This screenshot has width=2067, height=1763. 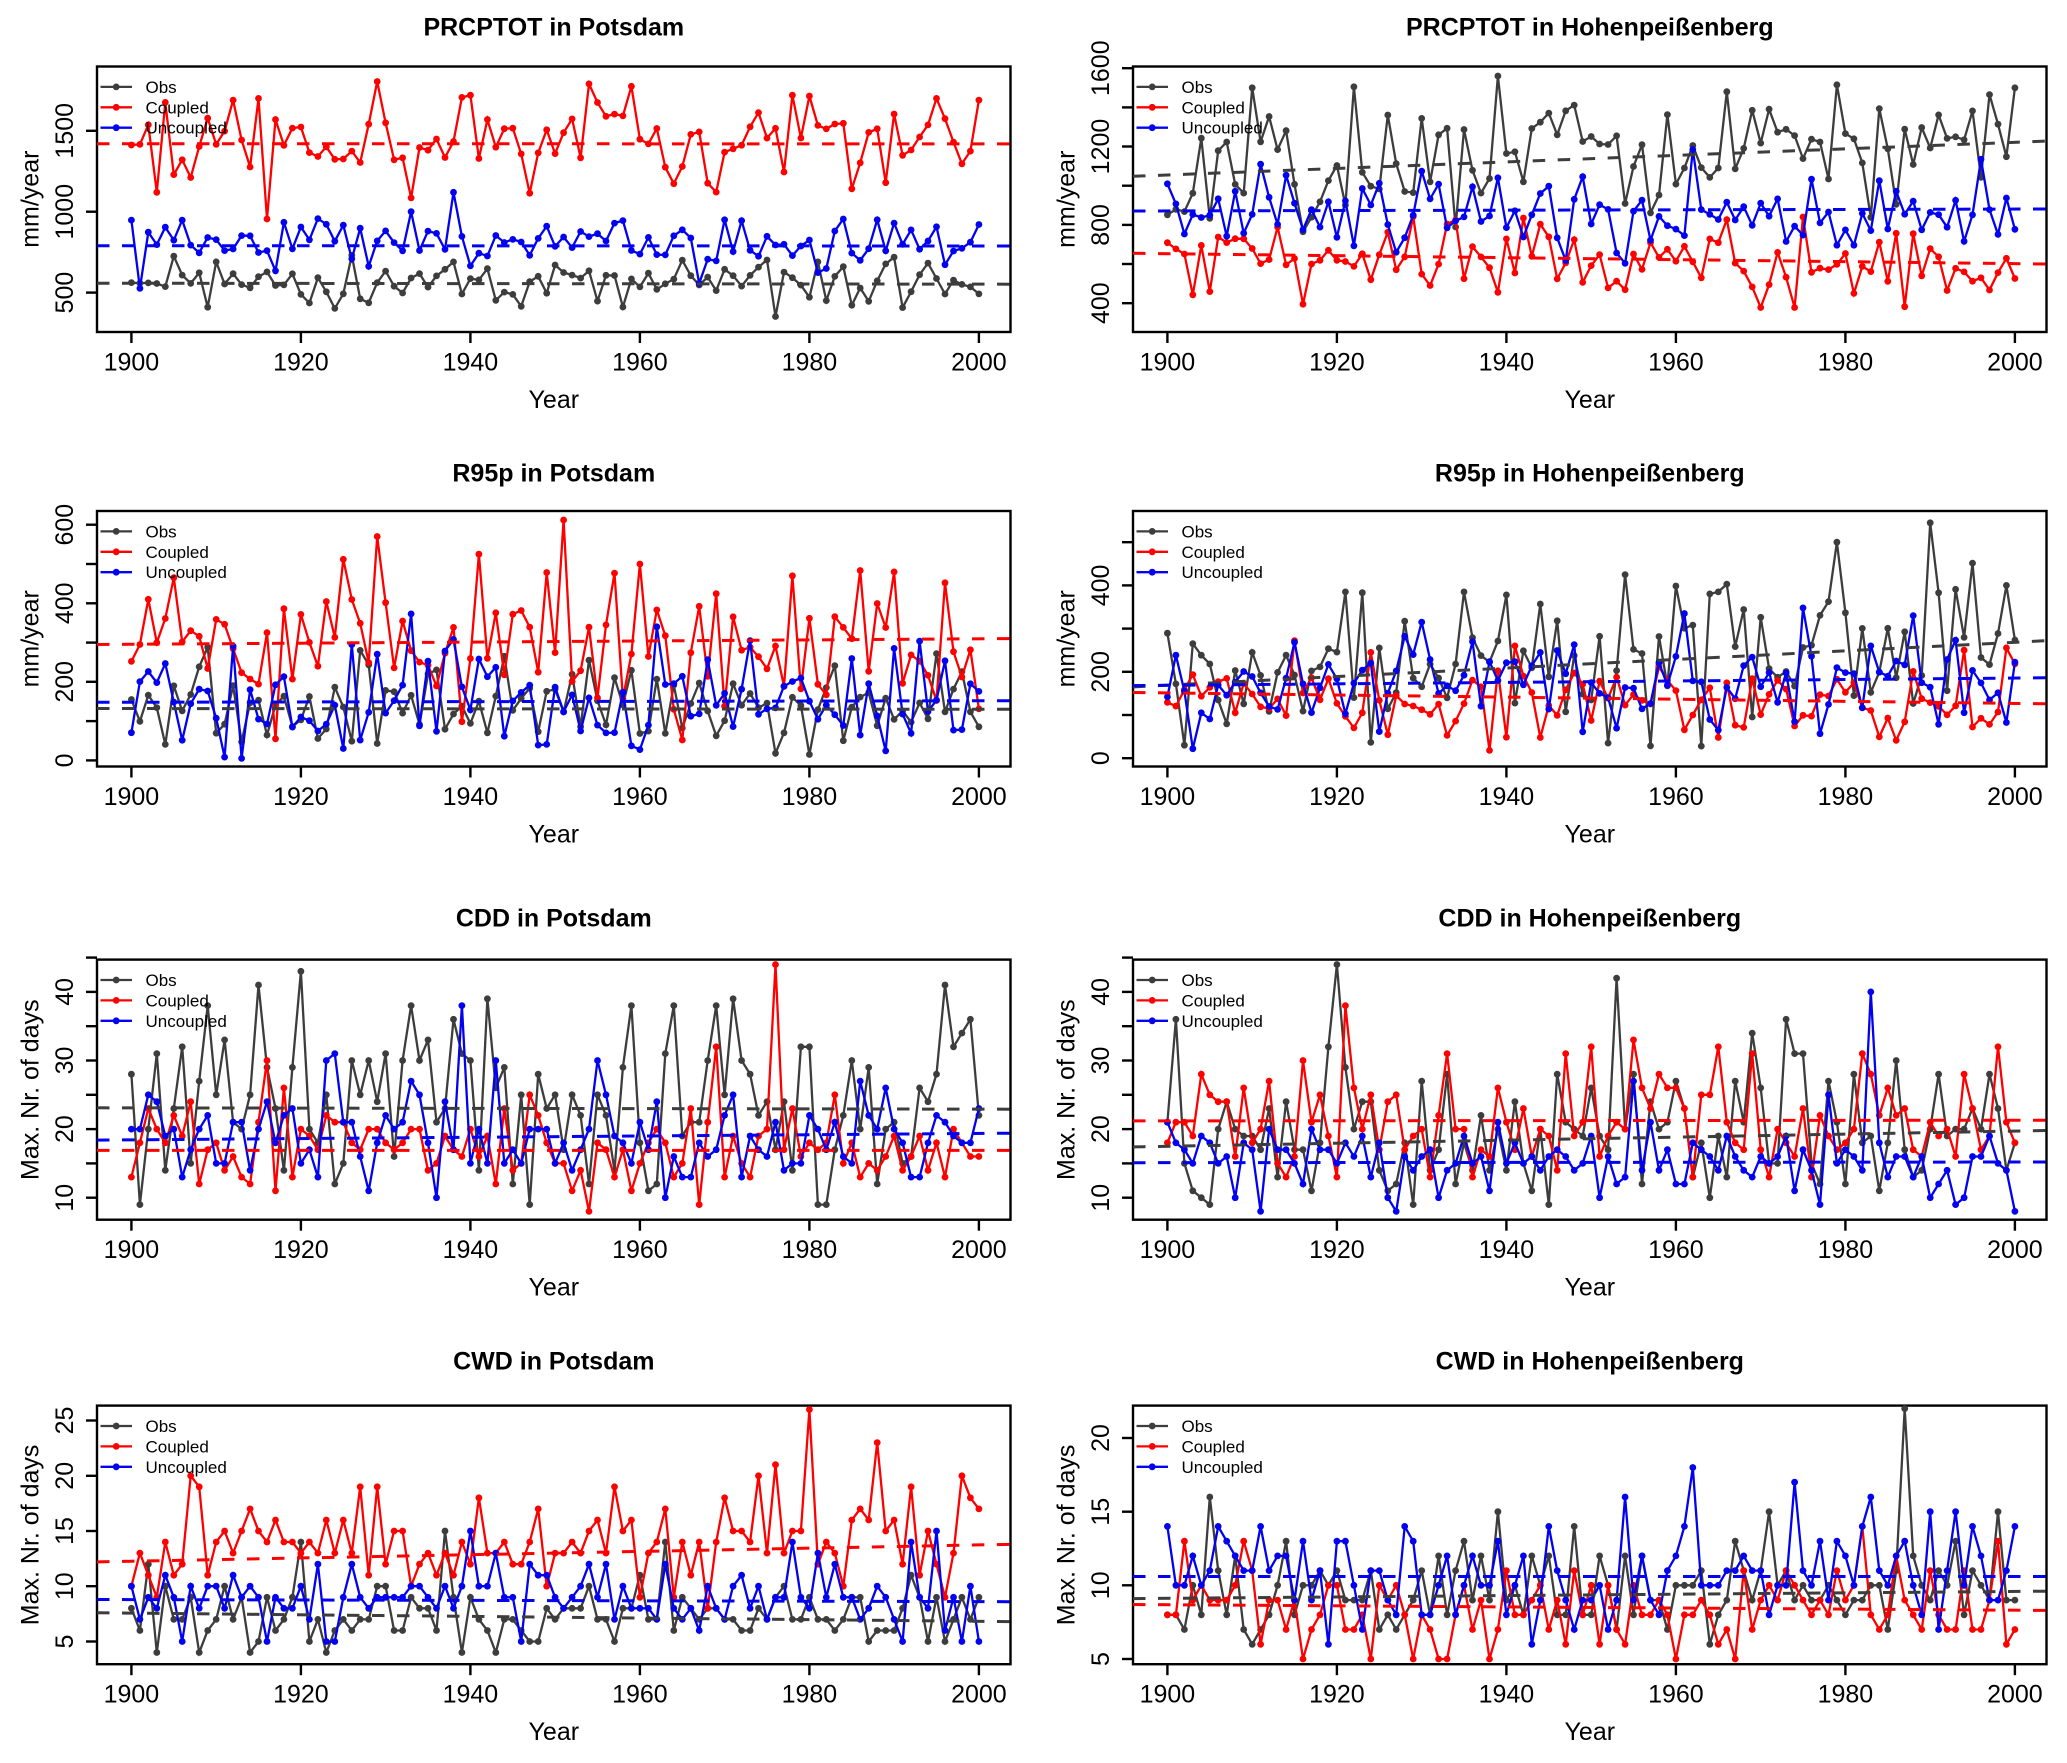 I want to click on svg-text: CWD in Hohenpeißenberg, so click(x=1590, y=1361).